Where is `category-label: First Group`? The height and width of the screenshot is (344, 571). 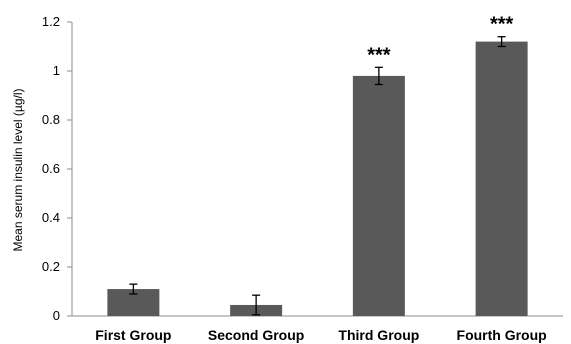
category-label: First Group is located at coordinates (133, 335).